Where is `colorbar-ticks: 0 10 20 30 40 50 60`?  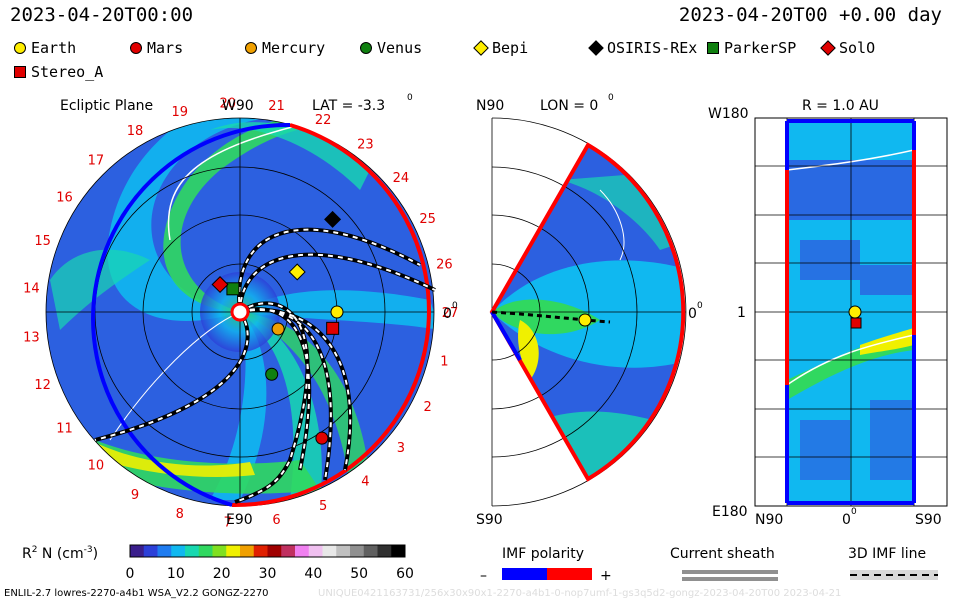 colorbar-ticks: 0 10 20 30 40 50 60 is located at coordinates (270, 574).